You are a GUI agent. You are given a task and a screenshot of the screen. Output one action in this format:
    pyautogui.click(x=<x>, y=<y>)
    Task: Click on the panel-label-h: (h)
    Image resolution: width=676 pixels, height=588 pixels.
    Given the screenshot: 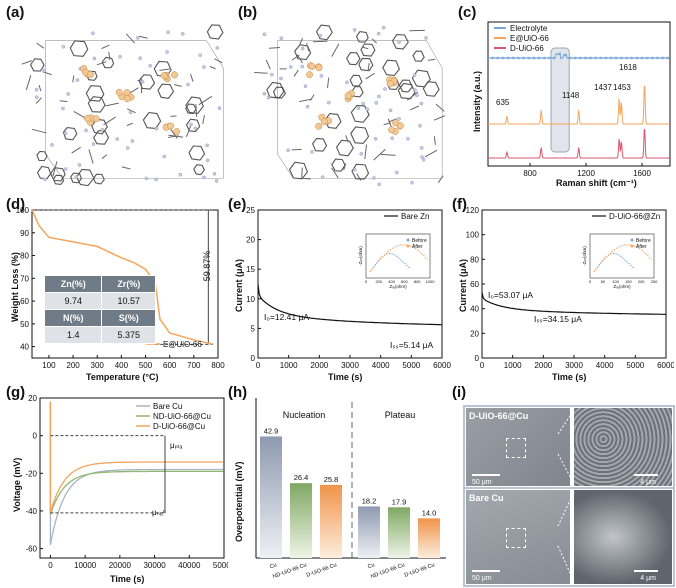 What is the action you would take?
    pyautogui.click(x=238, y=392)
    